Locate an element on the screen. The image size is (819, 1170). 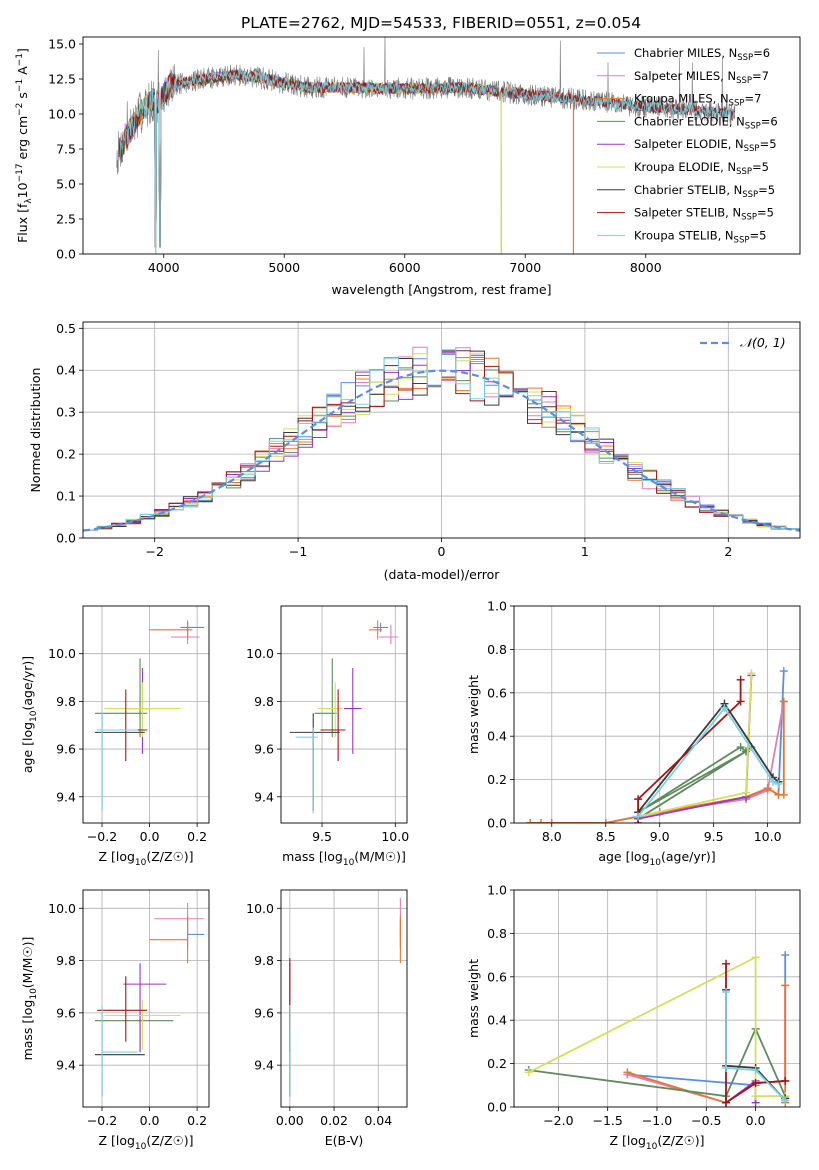
x-axis-label: mass [log10(M/M☉)] is located at coordinates (344, 858).